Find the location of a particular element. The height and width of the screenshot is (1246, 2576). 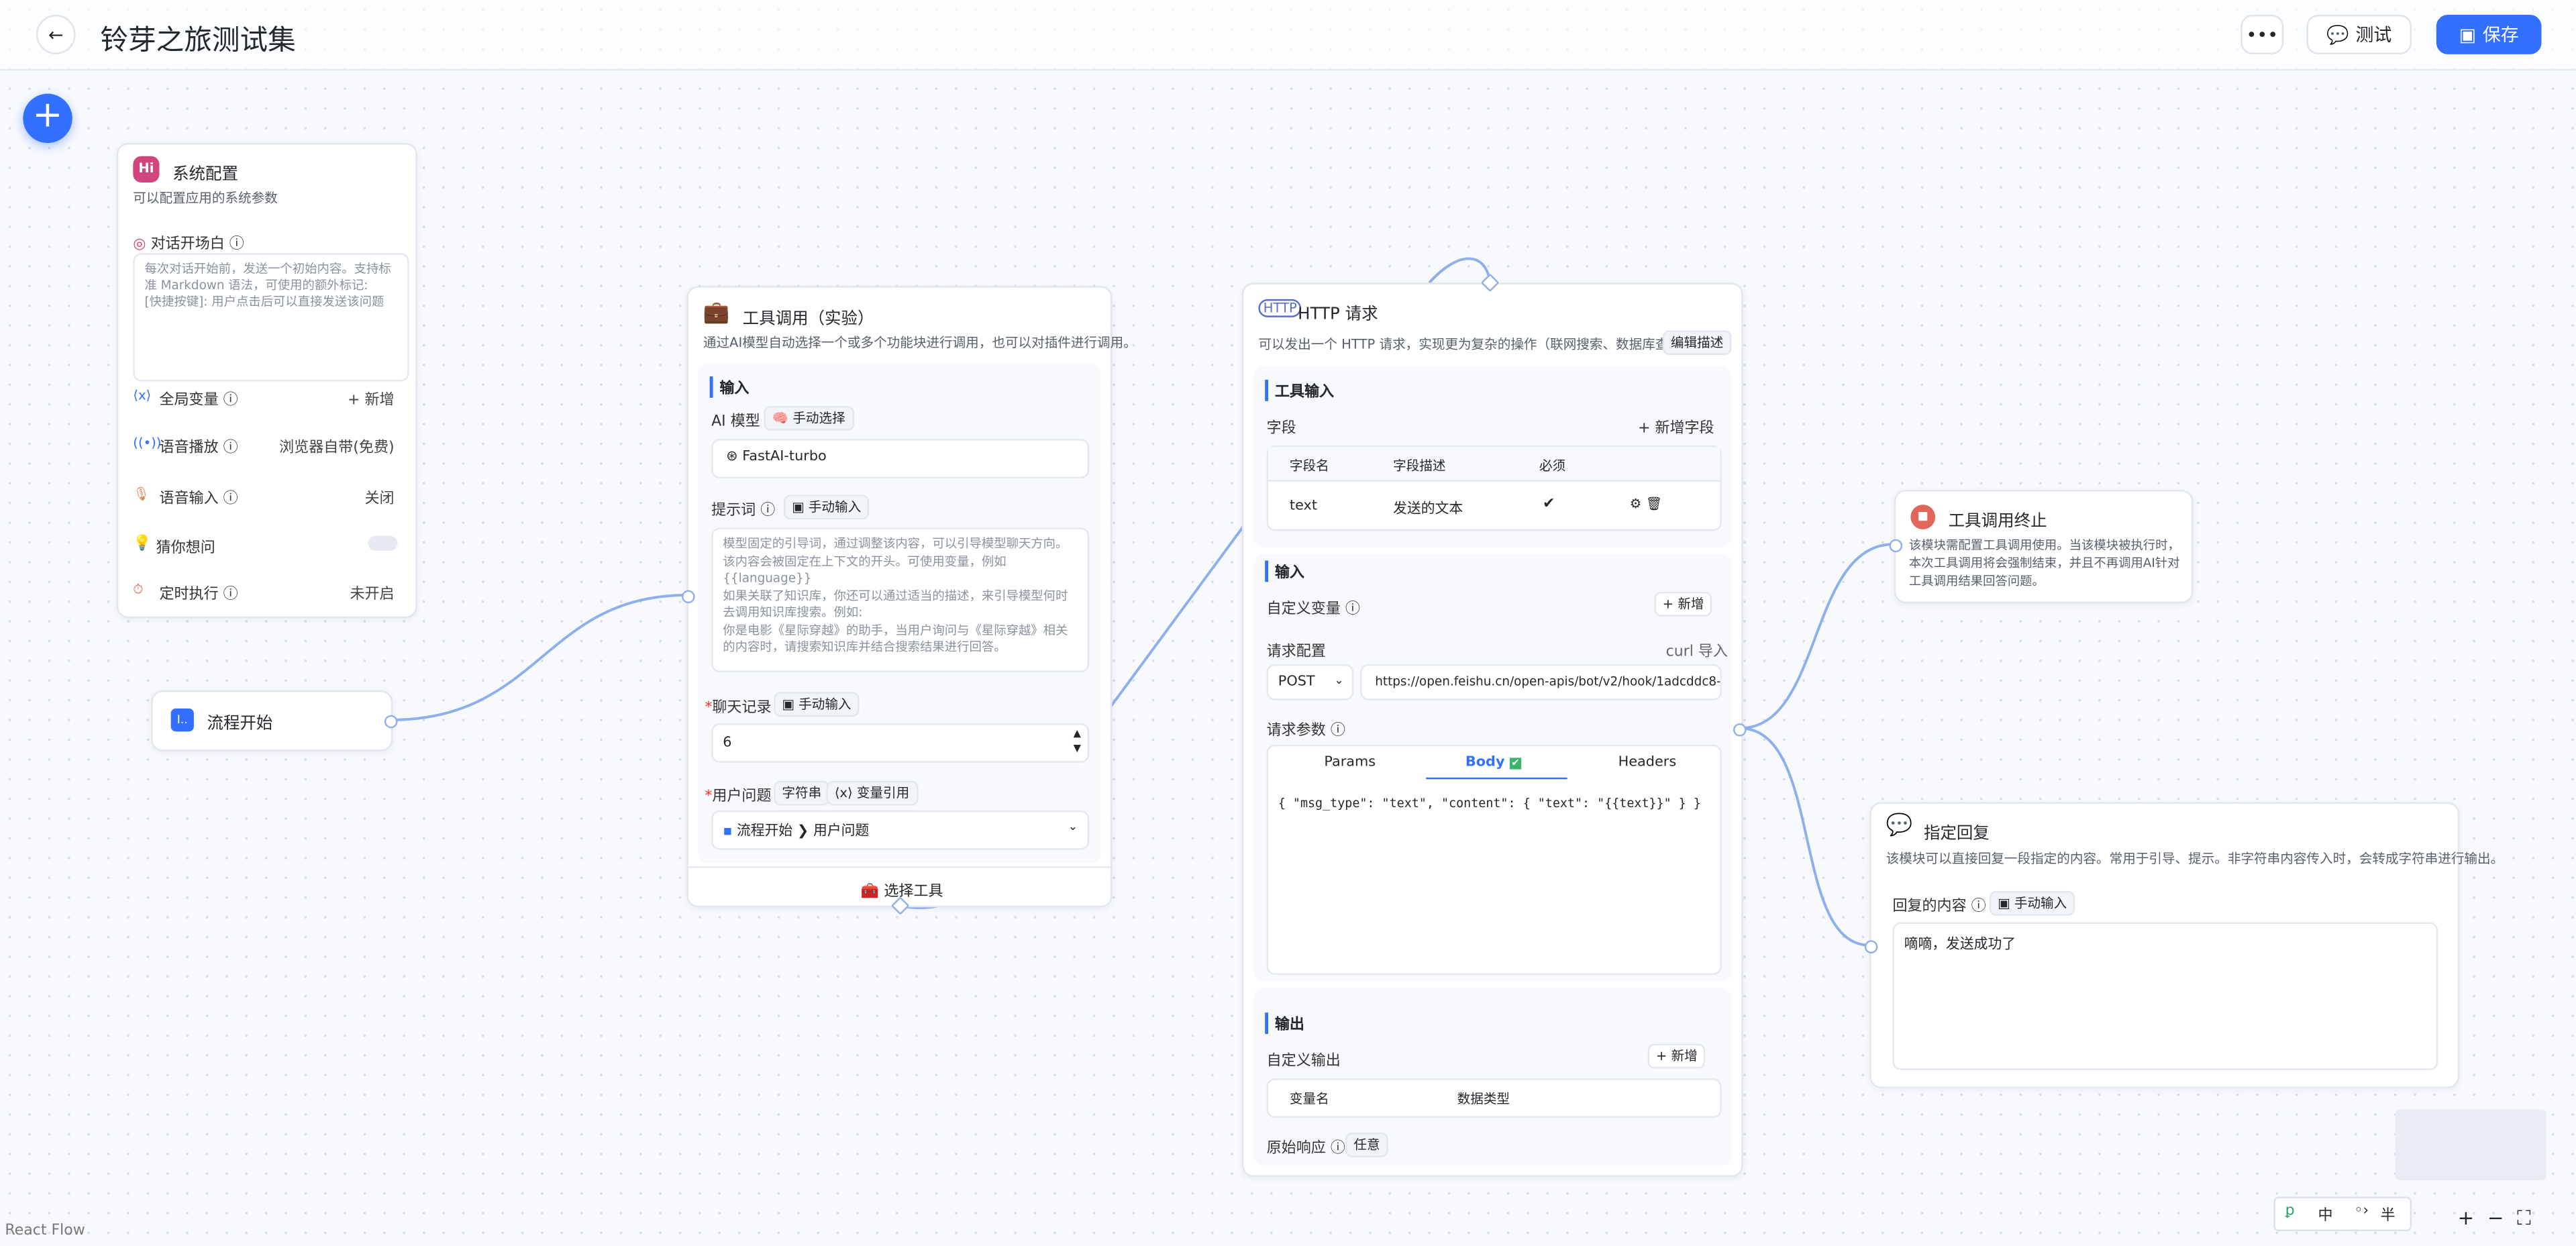

save-button: ▣ 保存 is located at coordinates (2489, 34).